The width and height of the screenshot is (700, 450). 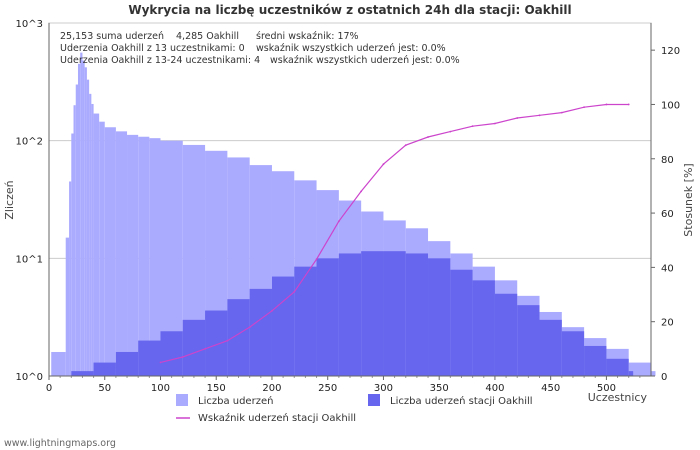 What do you see at coordinates (383, 388) in the screenshot?
I see `x-tick-label: 300` at bounding box center [383, 388].